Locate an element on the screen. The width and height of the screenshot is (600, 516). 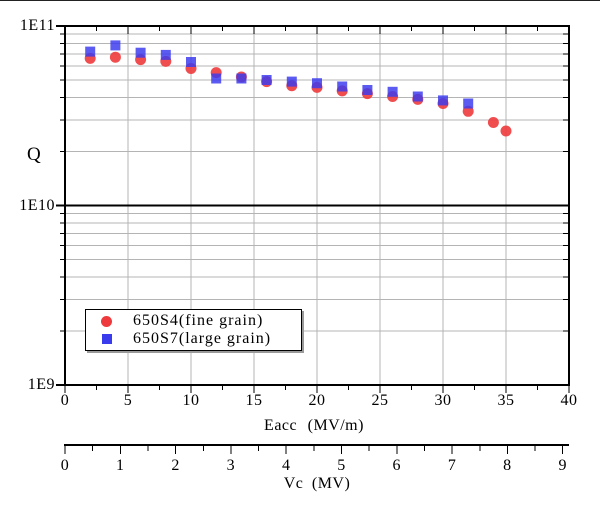
legend-label-650s7: 650S7(large grain) is located at coordinates (202, 338).